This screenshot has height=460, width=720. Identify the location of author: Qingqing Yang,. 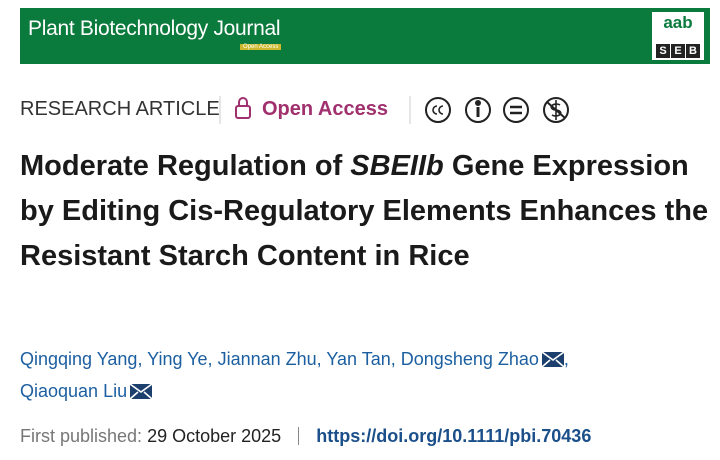
(81, 359).